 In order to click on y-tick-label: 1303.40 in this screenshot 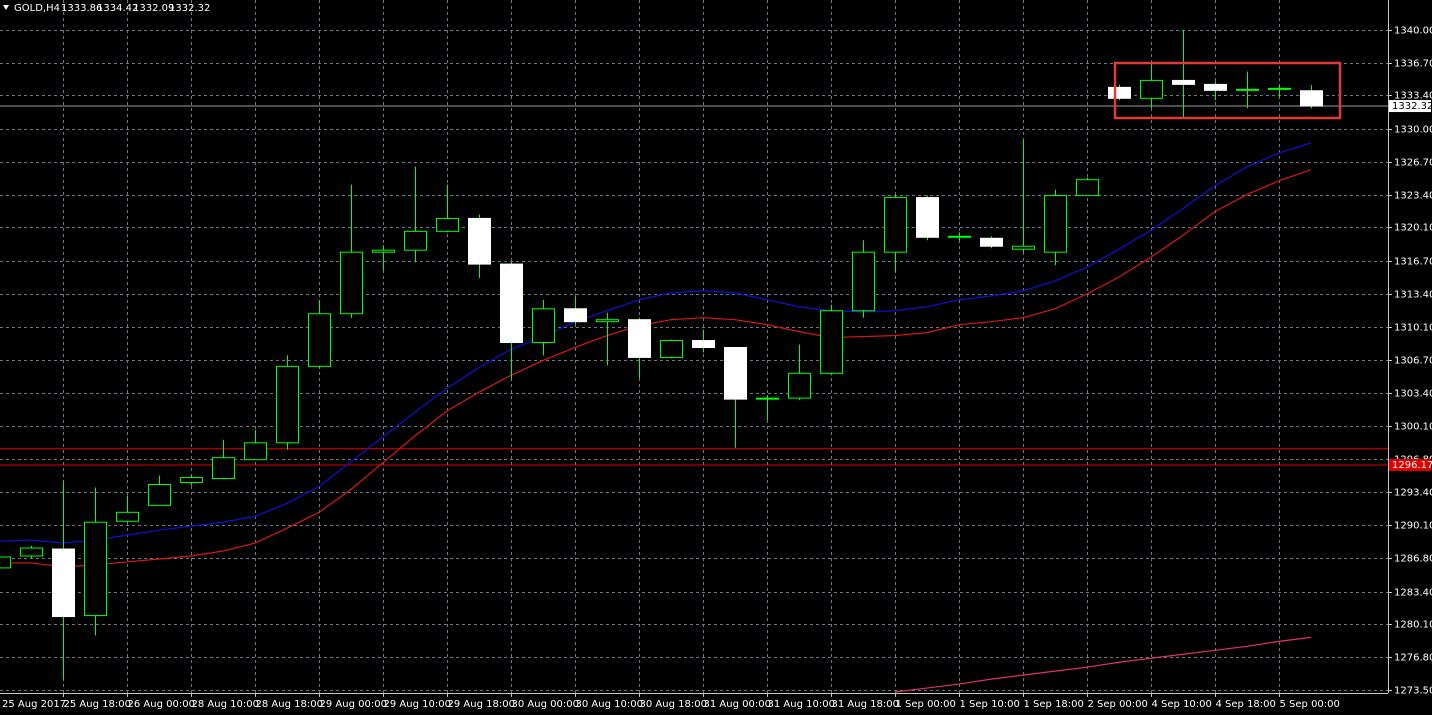, I will do `click(1413, 394)`.